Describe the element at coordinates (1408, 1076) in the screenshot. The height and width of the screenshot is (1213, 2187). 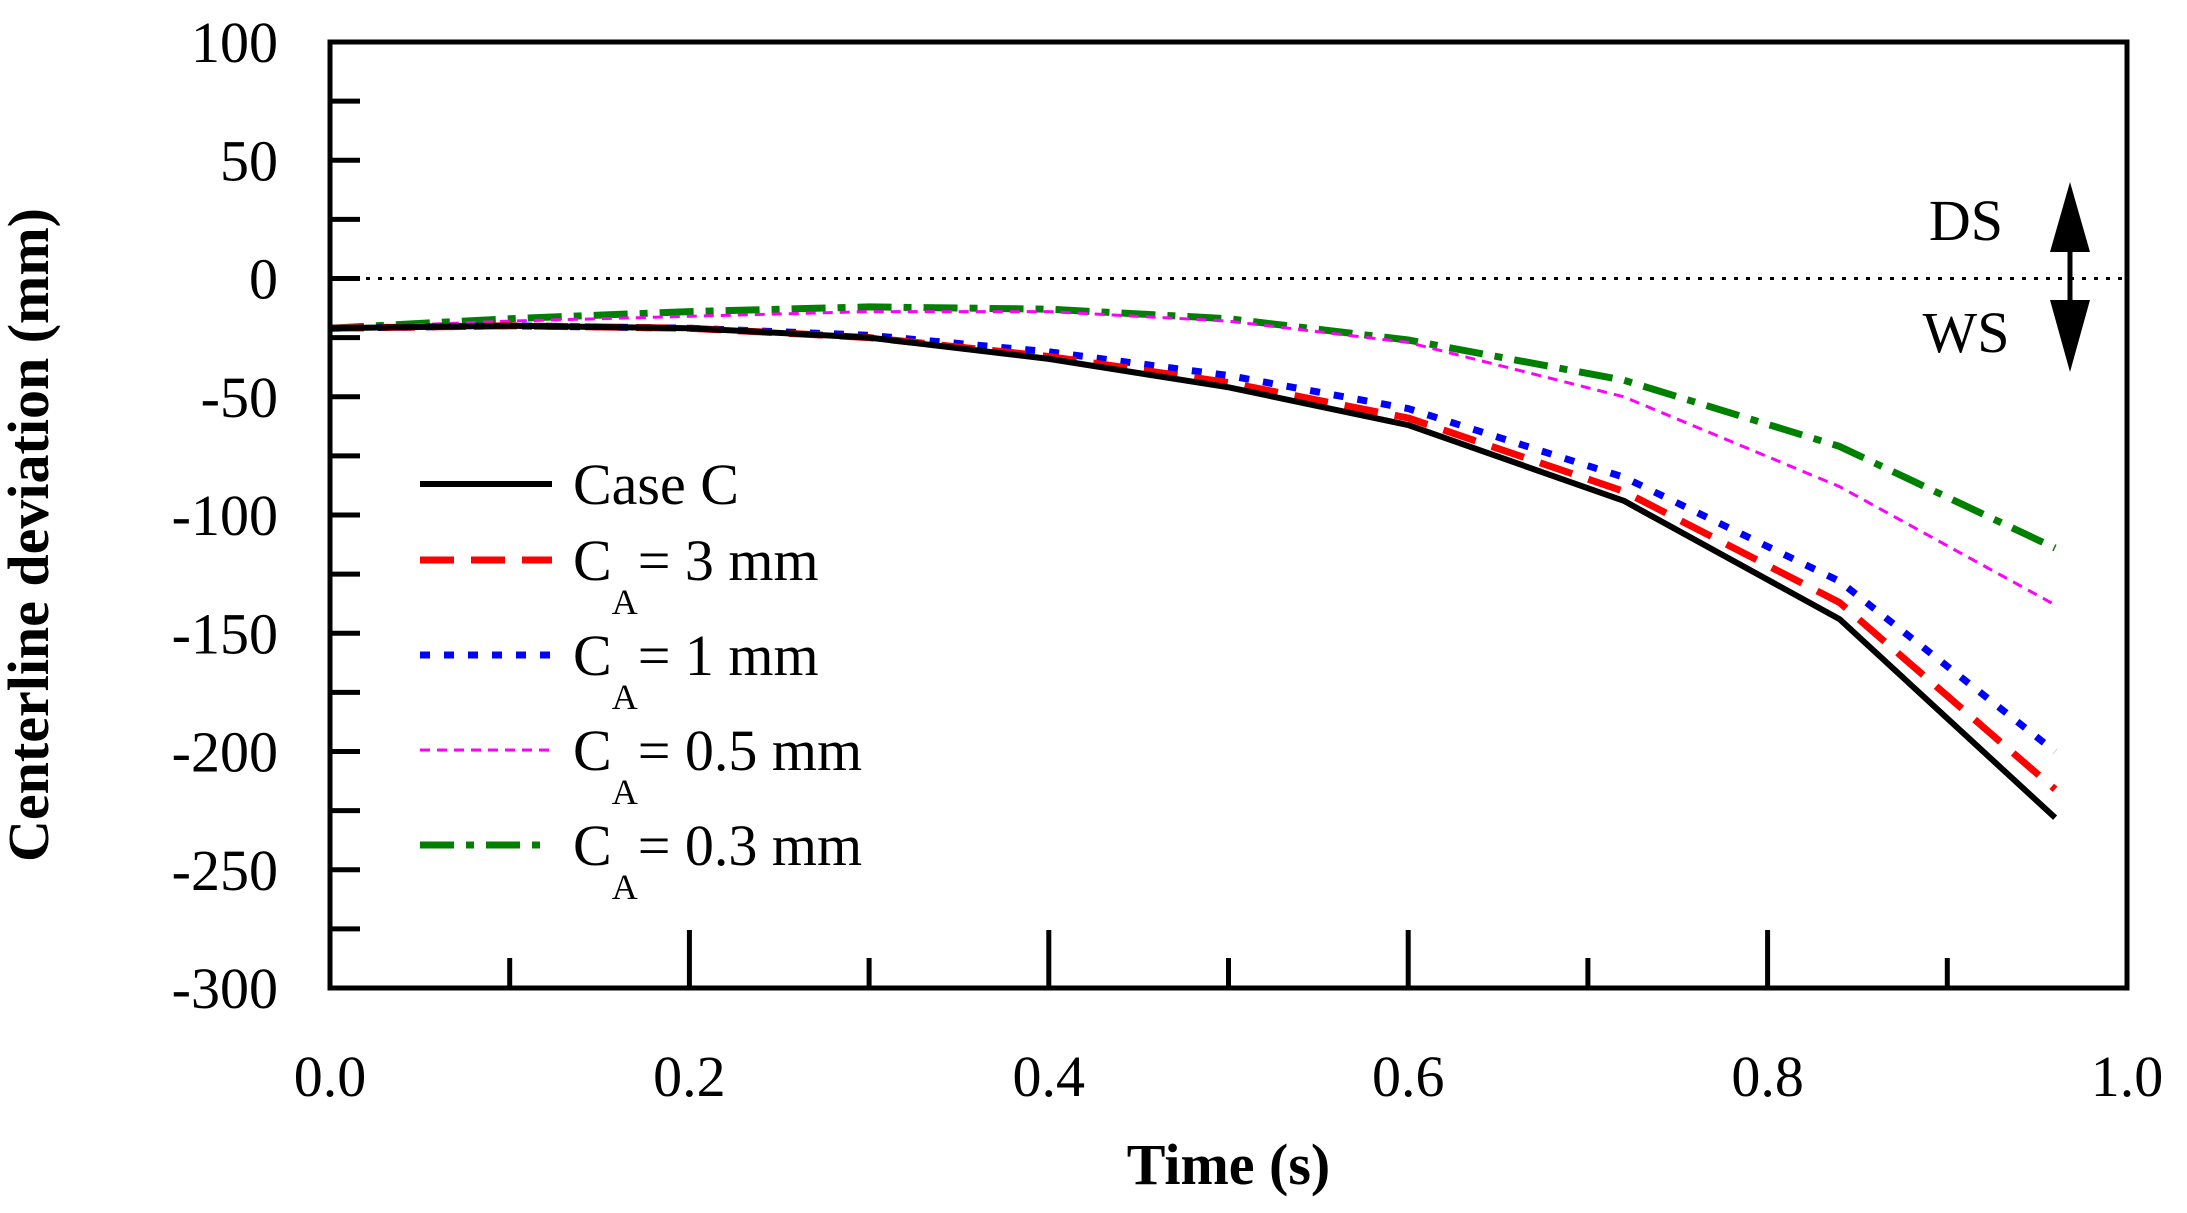
I see `x-tick-label: 0.6` at that location.